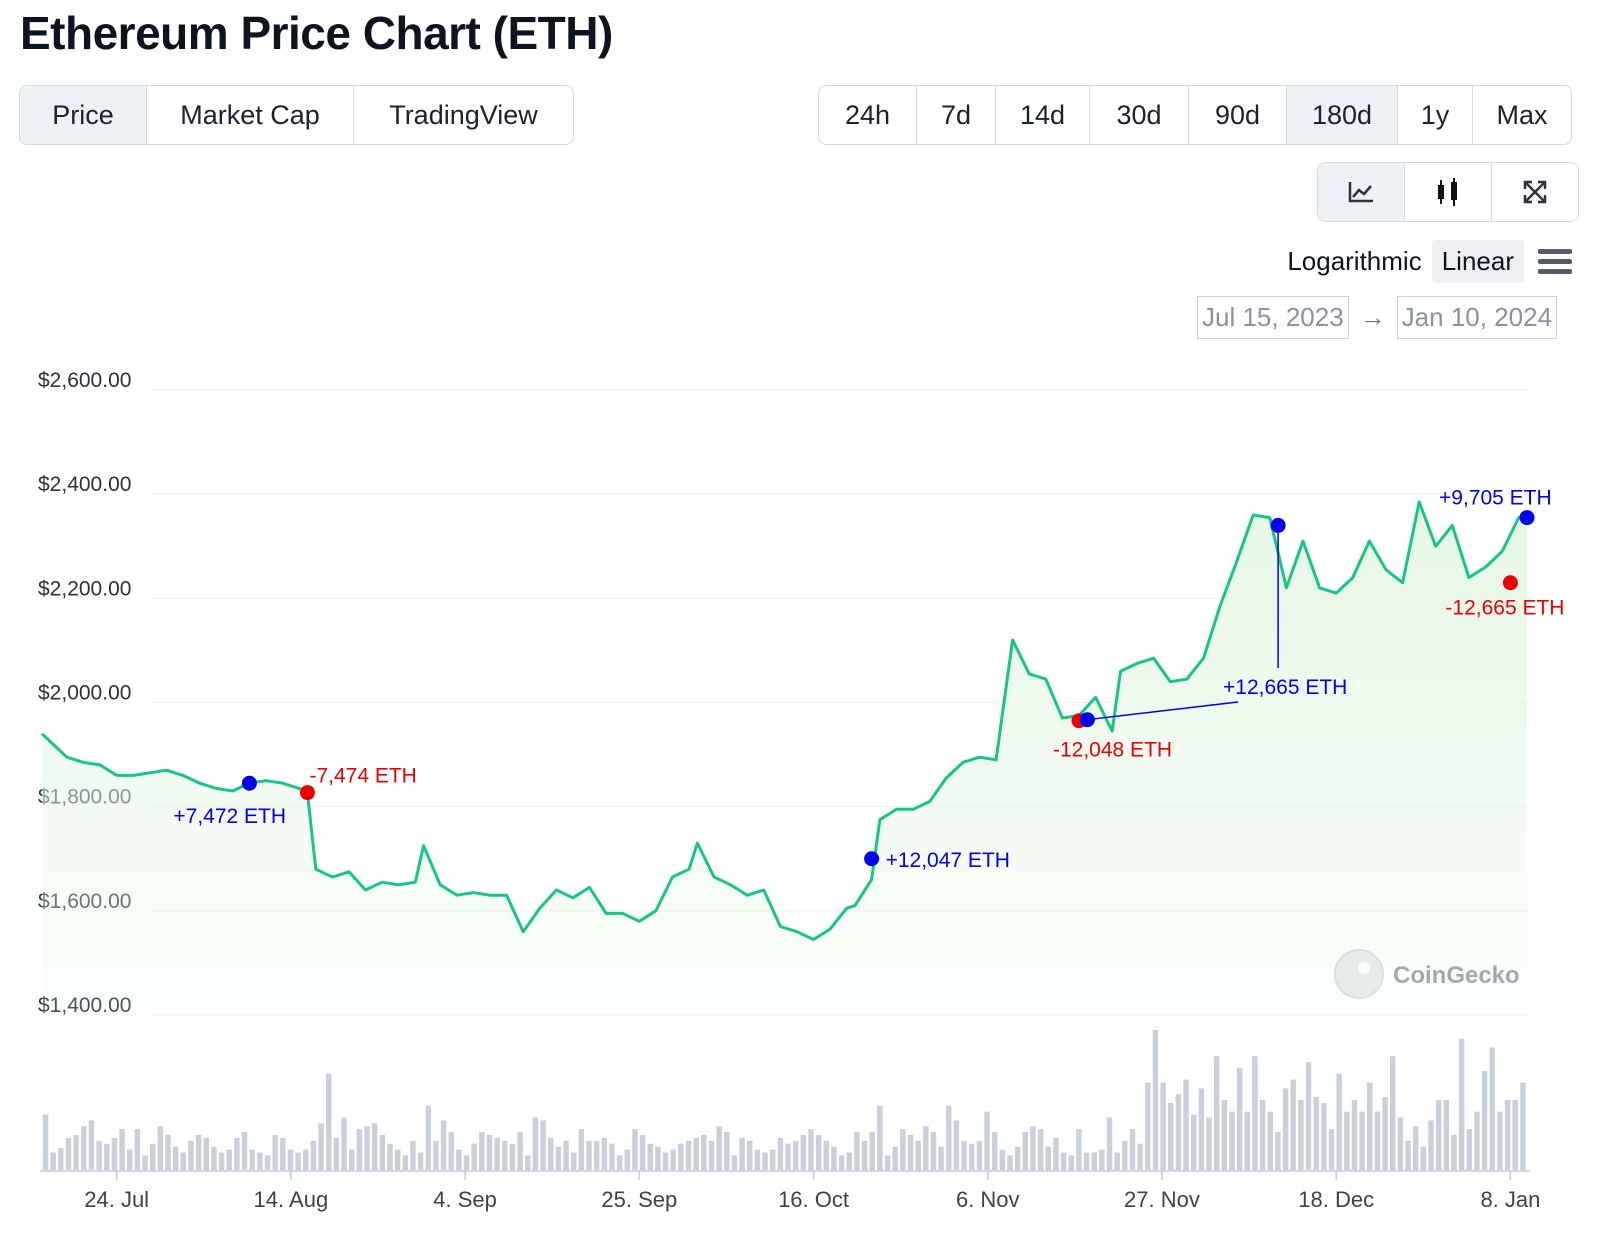 The height and width of the screenshot is (1260, 1600). Describe the element at coordinates (291, 1199) in the screenshot. I see `x-tick-label: 14. Aug` at that location.